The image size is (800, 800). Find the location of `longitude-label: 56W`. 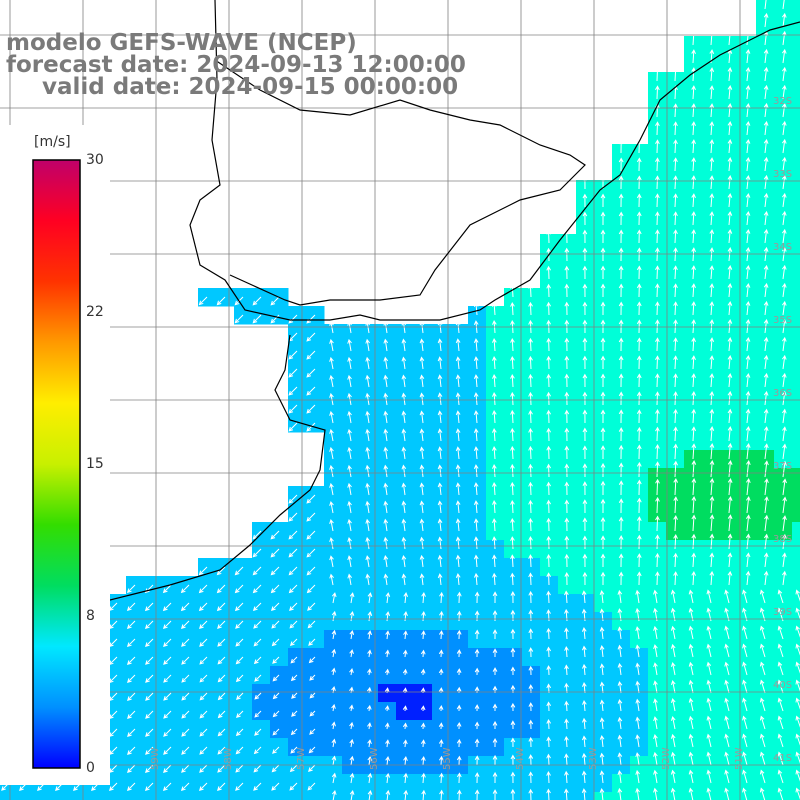

longitude-label: 56W is located at coordinates (374, 758).